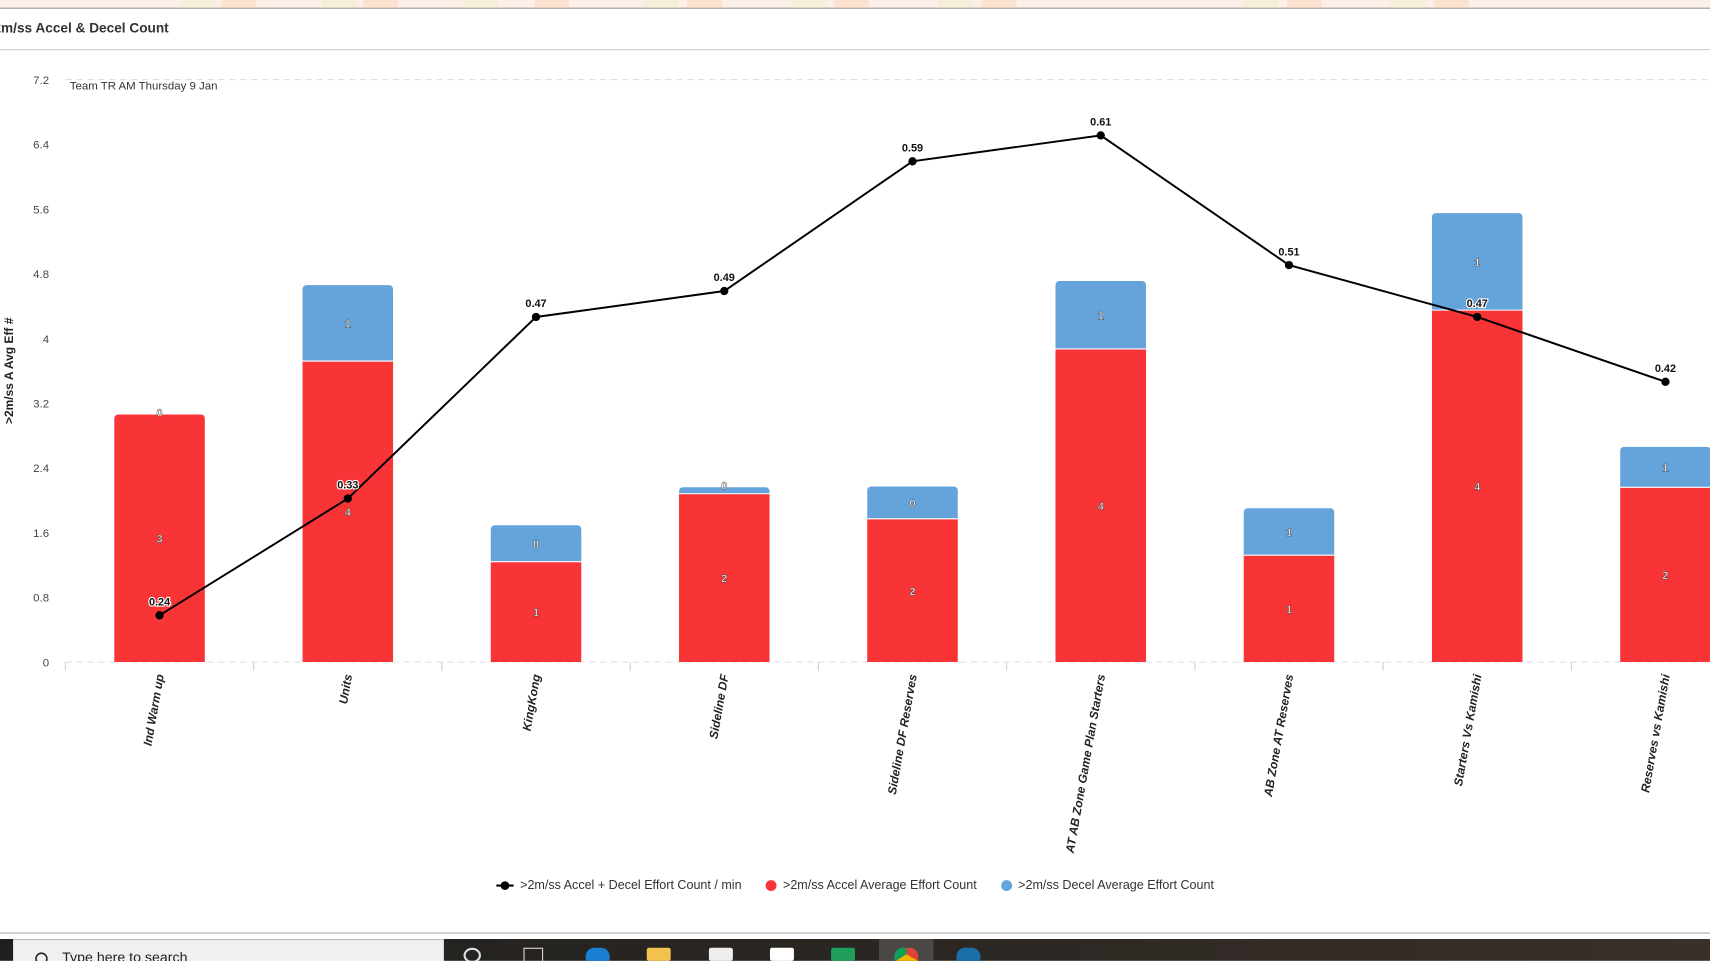 Image resolution: width=1710 pixels, height=961 pixels. What do you see at coordinates (879, 886) in the screenshot?
I see `legend-label: >2m/ss Accel Average Effort Count` at bounding box center [879, 886].